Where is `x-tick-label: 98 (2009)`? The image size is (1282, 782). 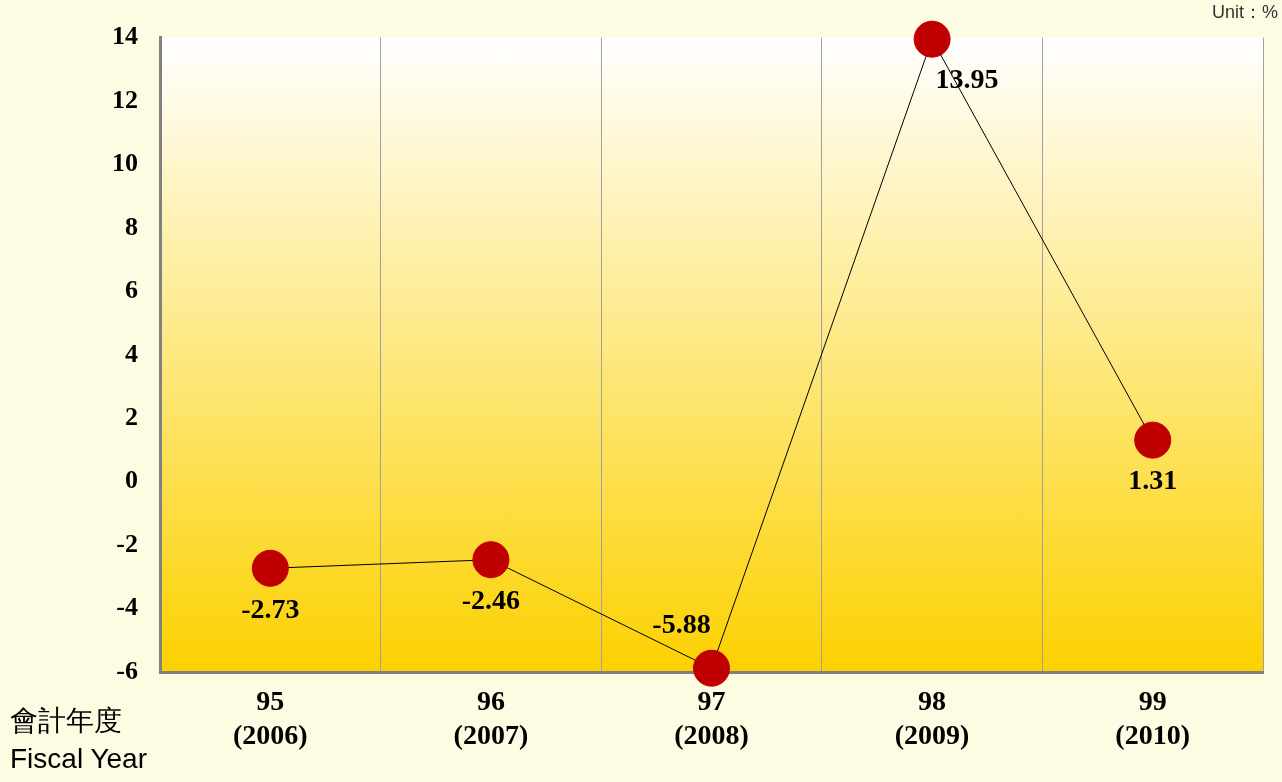
x-tick-label: 98 (2009) is located at coordinates (932, 717).